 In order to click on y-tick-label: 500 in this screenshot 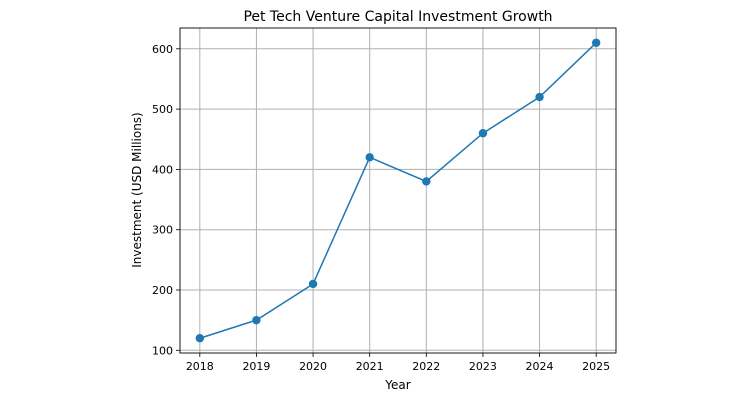, I will do `click(162, 109)`.